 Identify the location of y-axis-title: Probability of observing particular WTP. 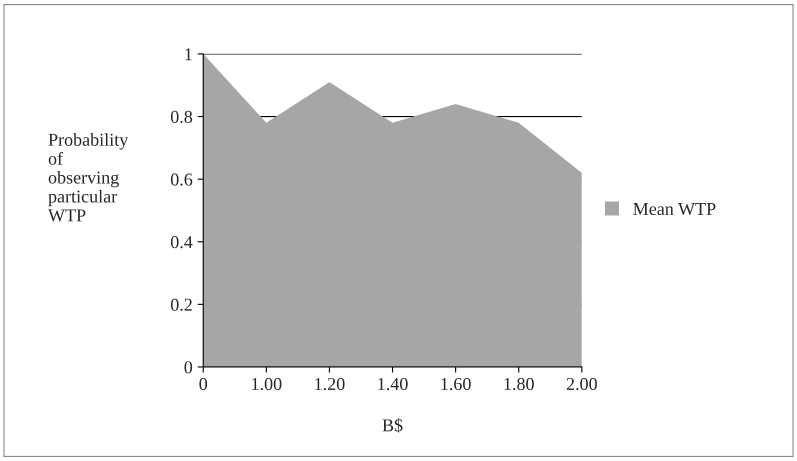
(88, 177).